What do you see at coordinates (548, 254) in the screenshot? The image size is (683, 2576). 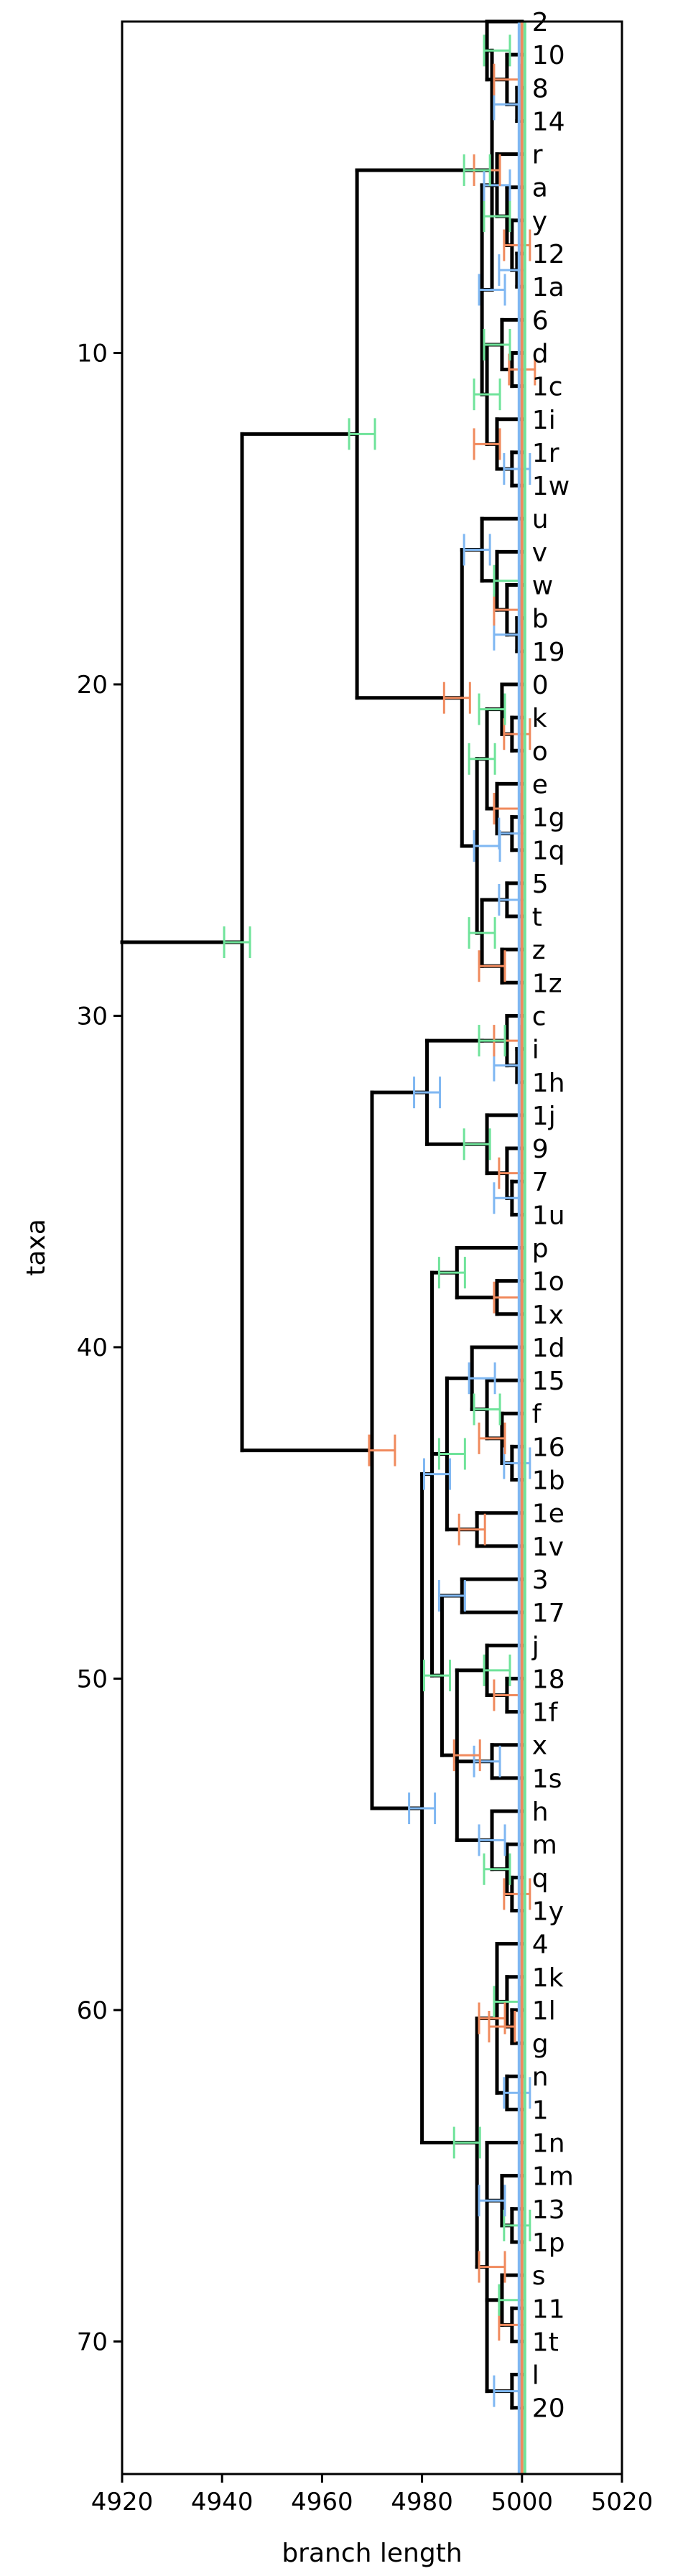 I see `leaf-label: 12` at bounding box center [548, 254].